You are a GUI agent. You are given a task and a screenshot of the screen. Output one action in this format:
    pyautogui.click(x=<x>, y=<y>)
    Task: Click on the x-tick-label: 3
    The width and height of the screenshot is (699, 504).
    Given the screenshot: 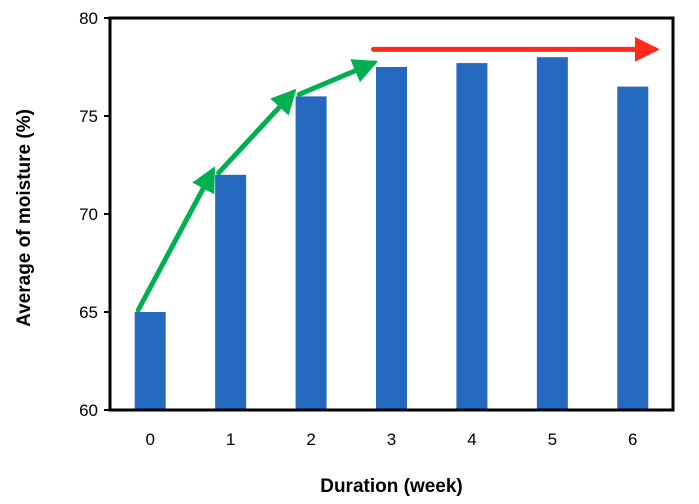 What is the action you would take?
    pyautogui.click(x=391, y=439)
    